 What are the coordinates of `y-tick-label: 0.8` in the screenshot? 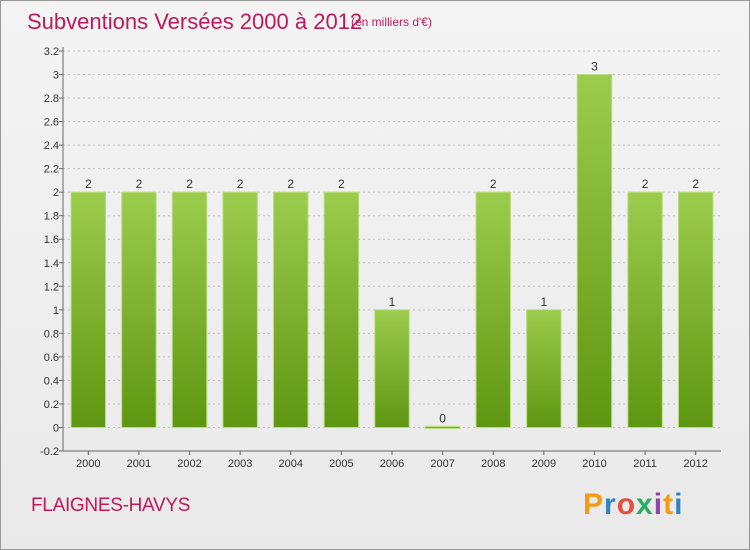 It's located at (51, 334).